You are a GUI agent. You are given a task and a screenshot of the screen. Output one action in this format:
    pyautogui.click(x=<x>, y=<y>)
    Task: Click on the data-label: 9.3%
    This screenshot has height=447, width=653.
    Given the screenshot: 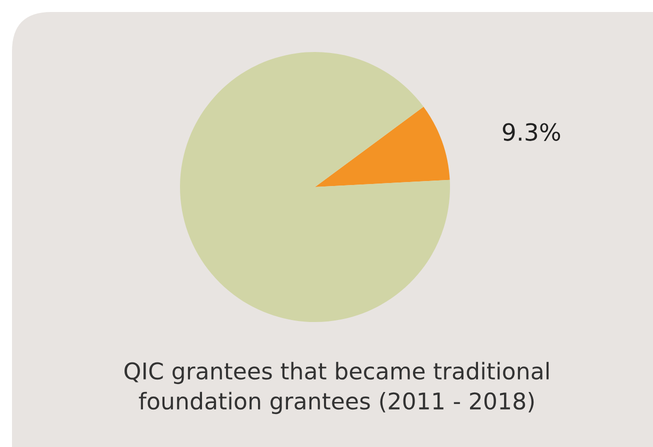 What is the action you would take?
    pyautogui.click(x=531, y=132)
    